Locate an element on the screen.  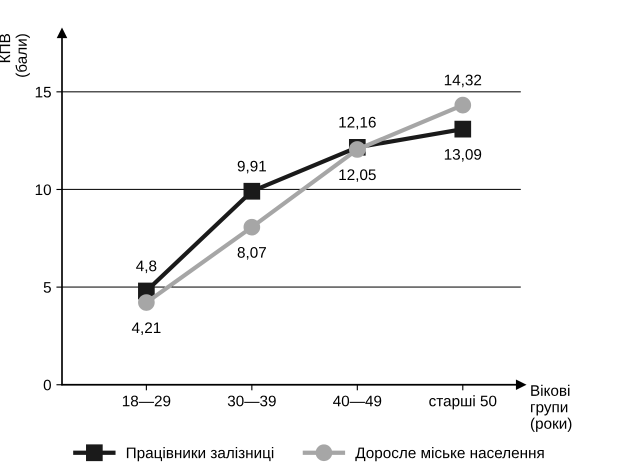
data-label: 4,21 is located at coordinates (146, 329).